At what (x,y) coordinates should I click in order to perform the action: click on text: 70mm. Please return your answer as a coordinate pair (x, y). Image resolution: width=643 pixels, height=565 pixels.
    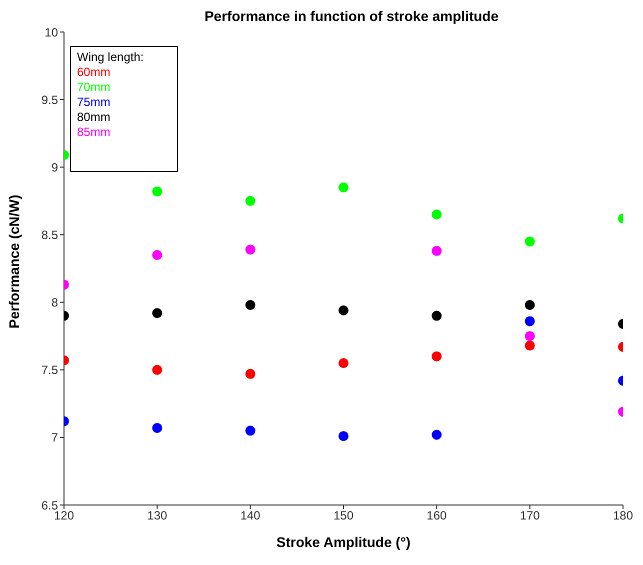
    Looking at the image, I should click on (94, 87).